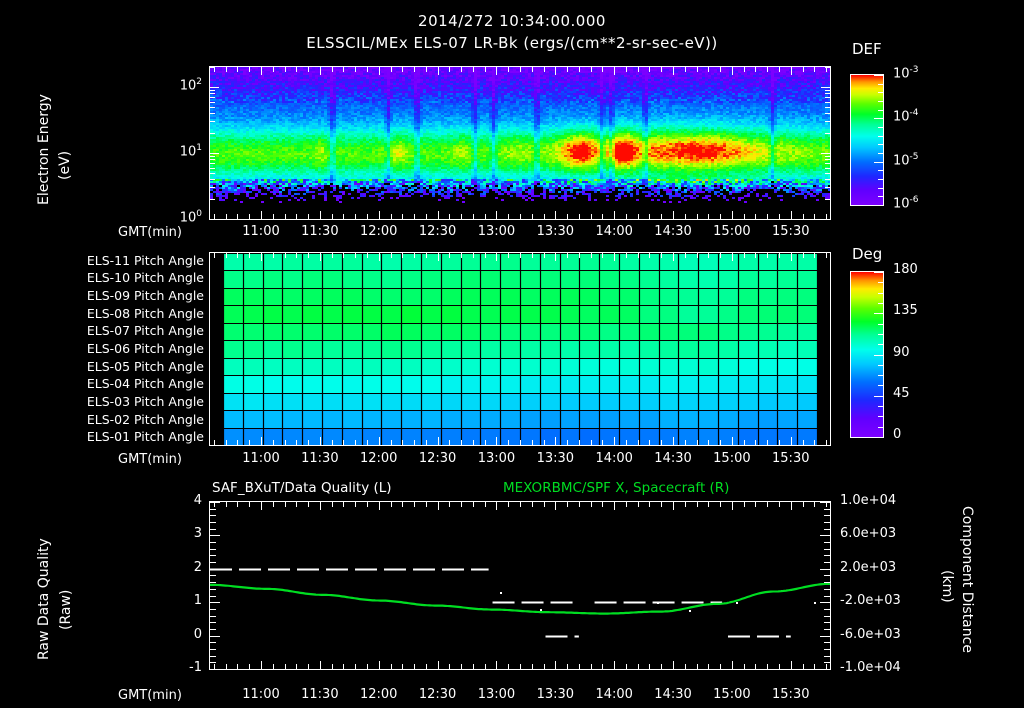 This screenshot has height=708, width=1024. I want to click on panel3-x-tick-label: 13:30, so click(555, 694).